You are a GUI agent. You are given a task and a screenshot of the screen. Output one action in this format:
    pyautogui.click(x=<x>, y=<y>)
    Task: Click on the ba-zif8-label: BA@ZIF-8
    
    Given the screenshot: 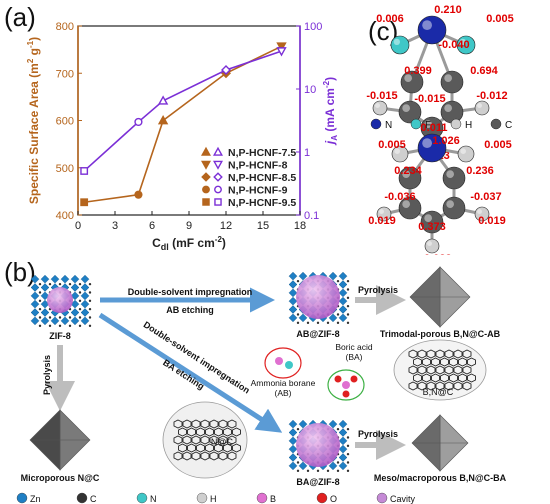 What is the action you would take?
    pyautogui.click(x=317, y=482)
    